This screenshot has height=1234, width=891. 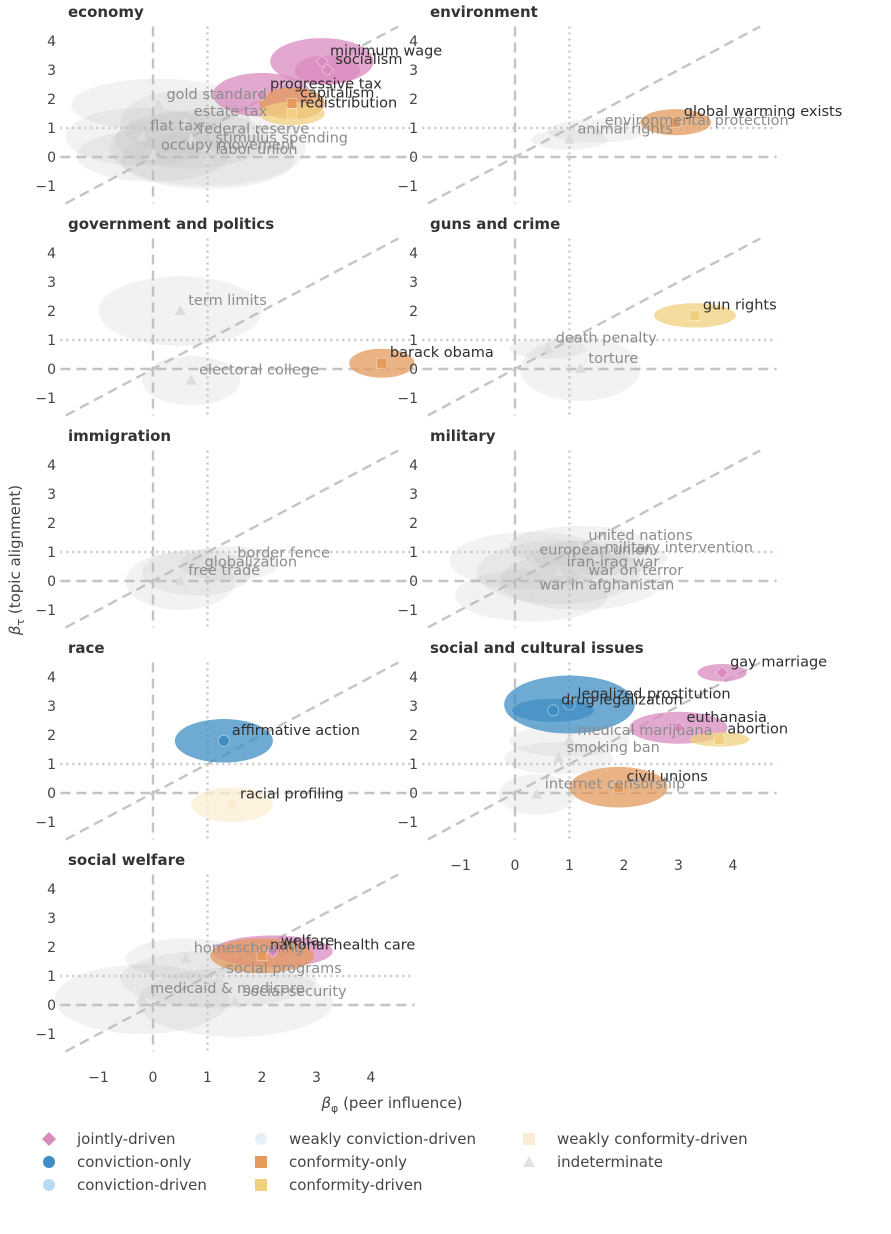 What do you see at coordinates (235, 1001) in the screenshot?
I see `point-marker-social-security` at bounding box center [235, 1001].